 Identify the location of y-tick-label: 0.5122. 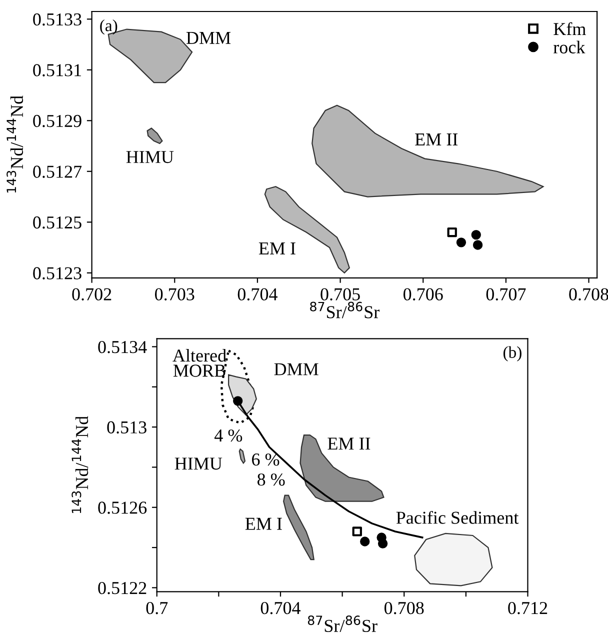
(122, 588).